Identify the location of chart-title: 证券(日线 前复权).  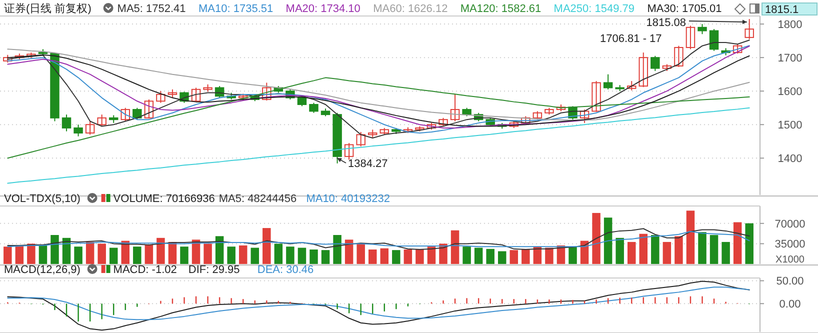
(48, 8).